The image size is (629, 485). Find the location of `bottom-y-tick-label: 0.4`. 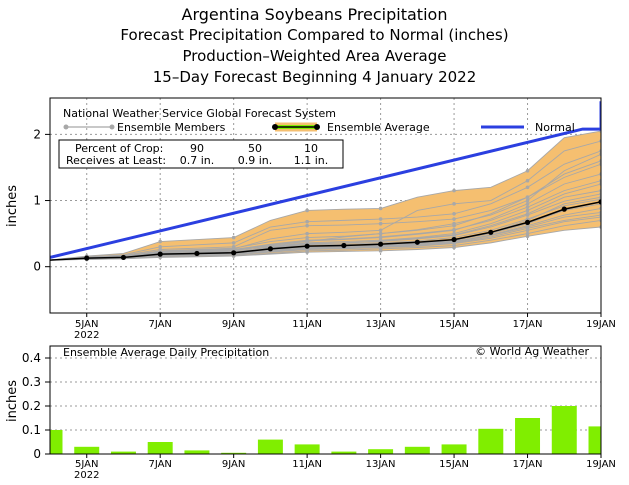

bottom-y-tick-label: 0.4 is located at coordinates (31, 358).